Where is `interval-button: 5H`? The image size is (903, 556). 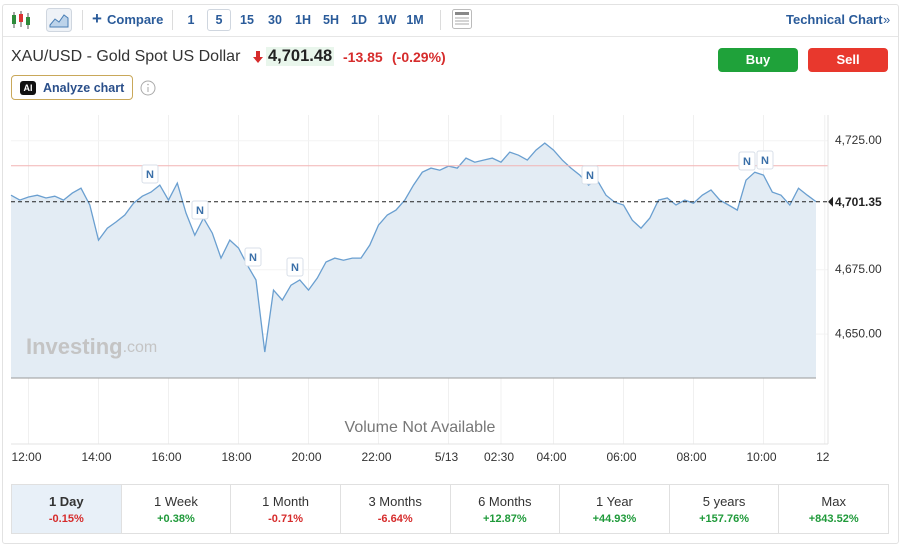
interval-button: 5H is located at coordinates (331, 20).